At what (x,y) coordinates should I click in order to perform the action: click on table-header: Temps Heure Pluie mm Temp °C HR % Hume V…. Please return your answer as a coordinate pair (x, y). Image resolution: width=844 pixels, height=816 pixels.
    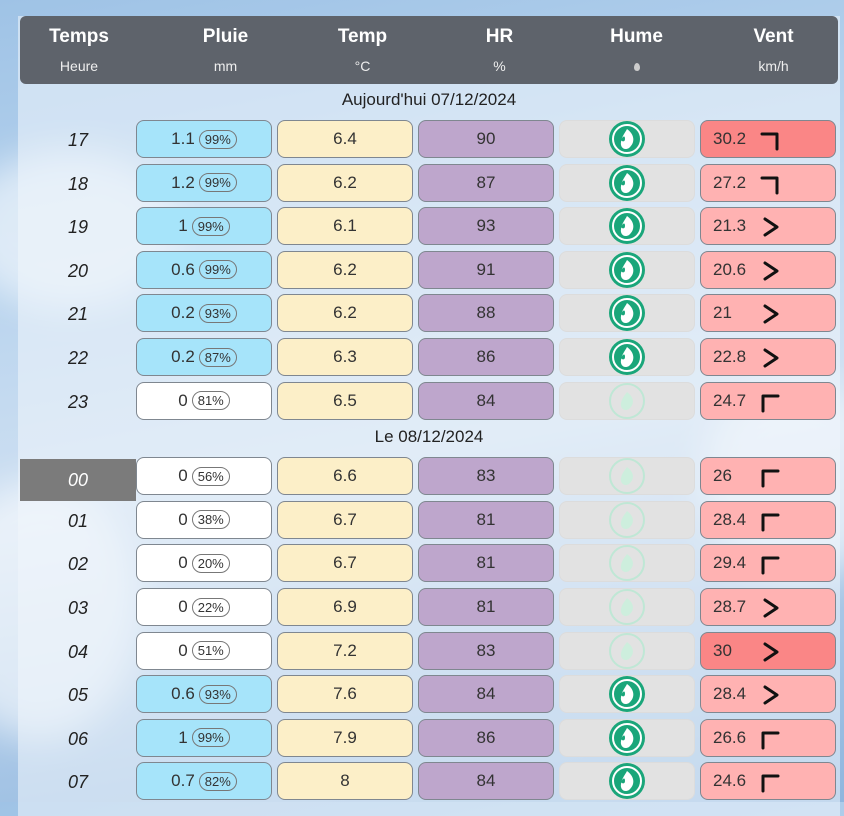
    Looking at the image, I should click on (429, 50).